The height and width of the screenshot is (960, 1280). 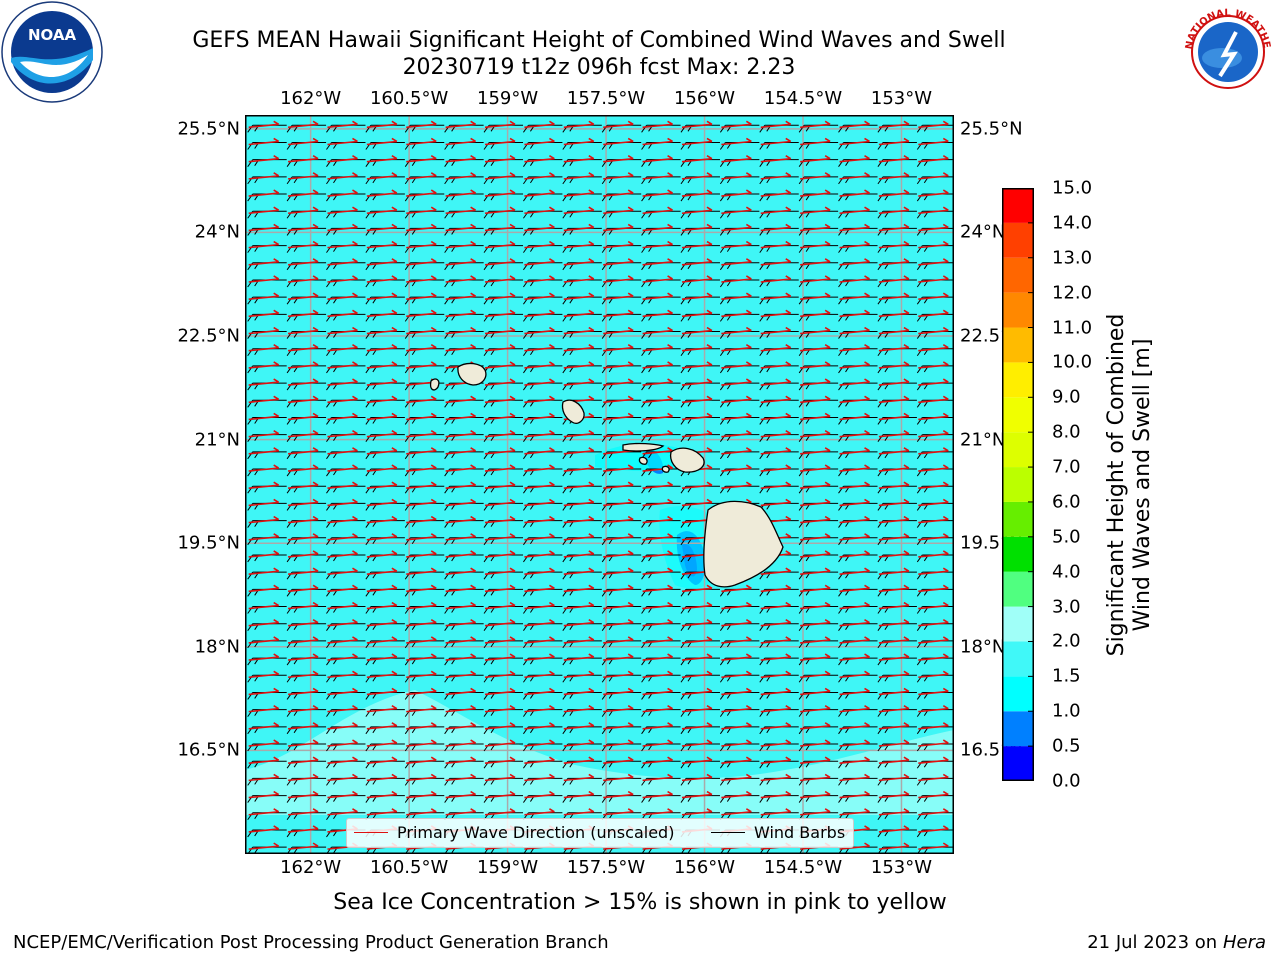 I want to click on lat-tick-right: 25.5°N, so click(x=991, y=129).